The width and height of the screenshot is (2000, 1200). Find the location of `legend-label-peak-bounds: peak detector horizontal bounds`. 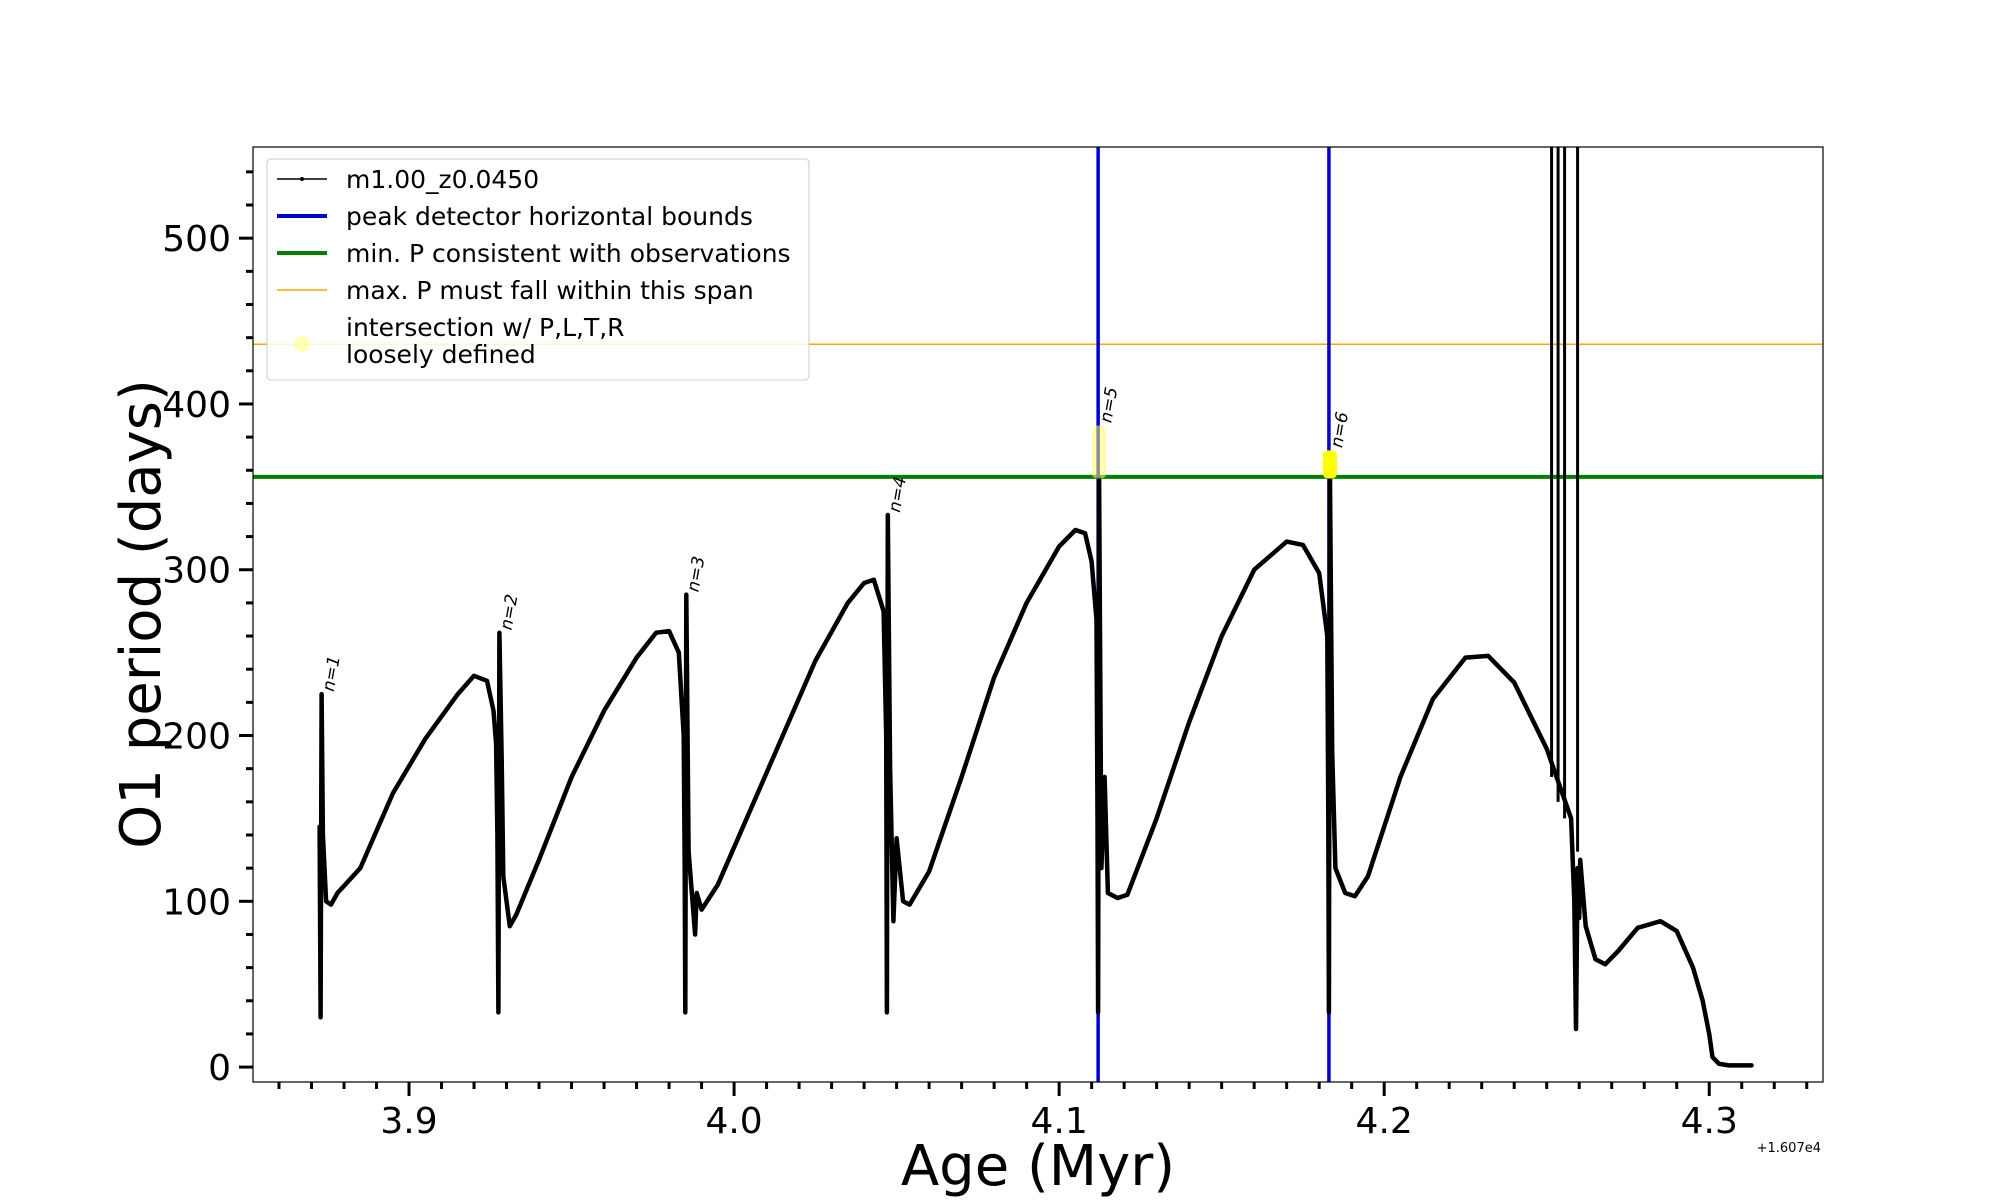

legend-label-peak-bounds: peak detector horizontal bounds is located at coordinates (549, 216).